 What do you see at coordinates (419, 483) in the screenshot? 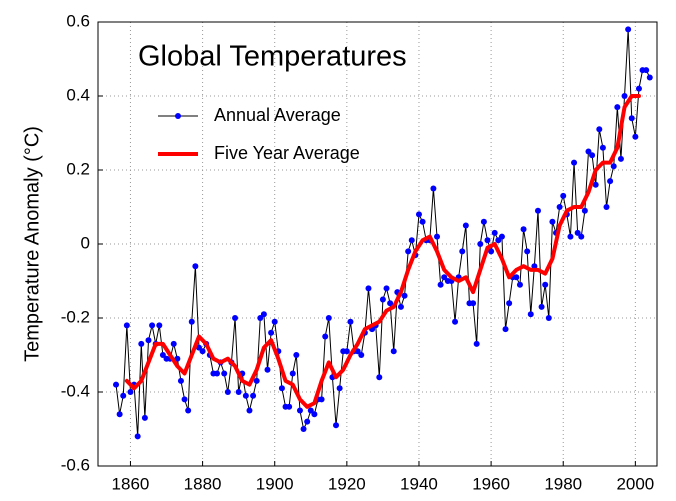
I see `x-tick-label: 1940` at bounding box center [419, 483].